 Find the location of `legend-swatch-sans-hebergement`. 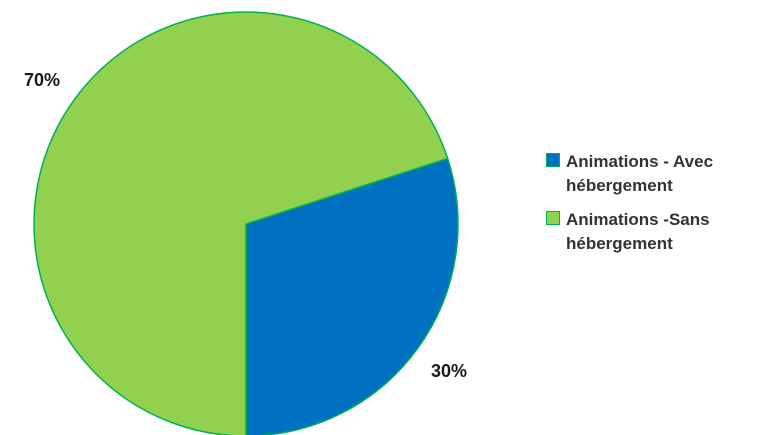

legend-swatch-sans-hebergement is located at coordinates (553, 218).